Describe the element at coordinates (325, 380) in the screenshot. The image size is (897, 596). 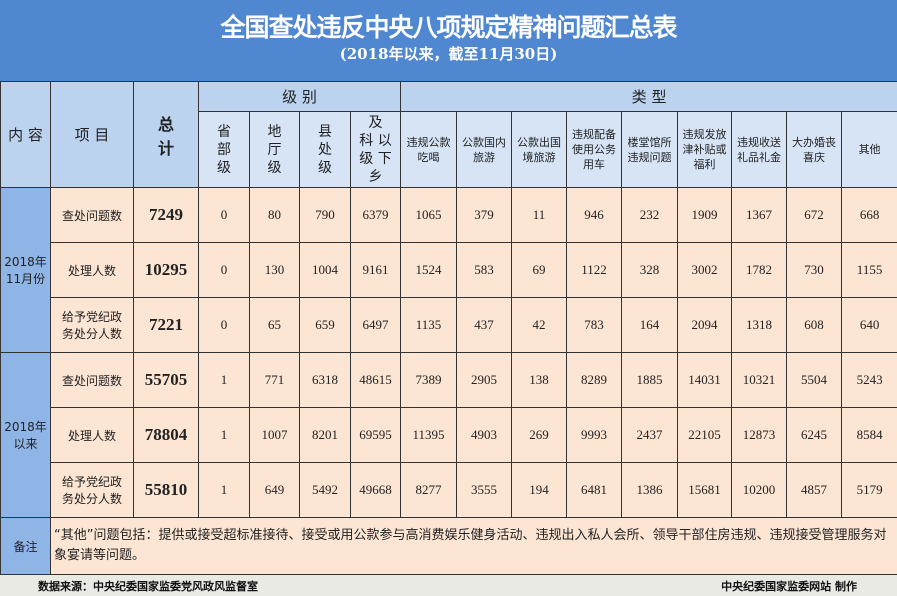
I see `cell-value: 6318` at that location.